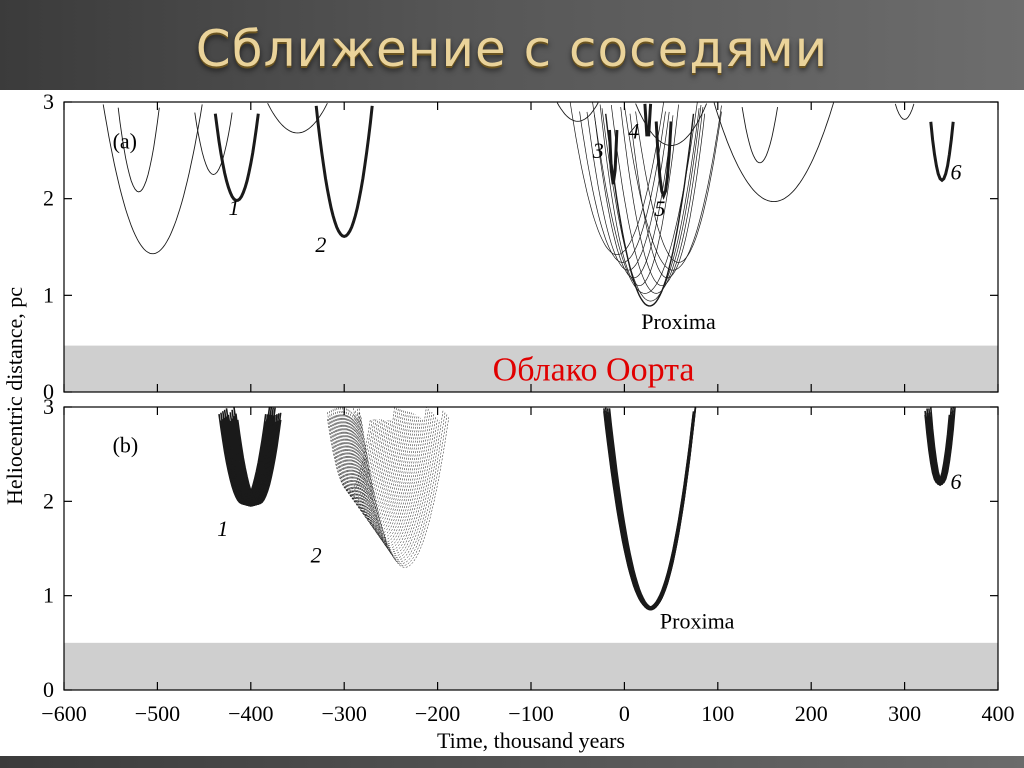 Image resolution: width=1024 pixels, height=768 pixels. I want to click on series-proxima-line, so click(650, 210).